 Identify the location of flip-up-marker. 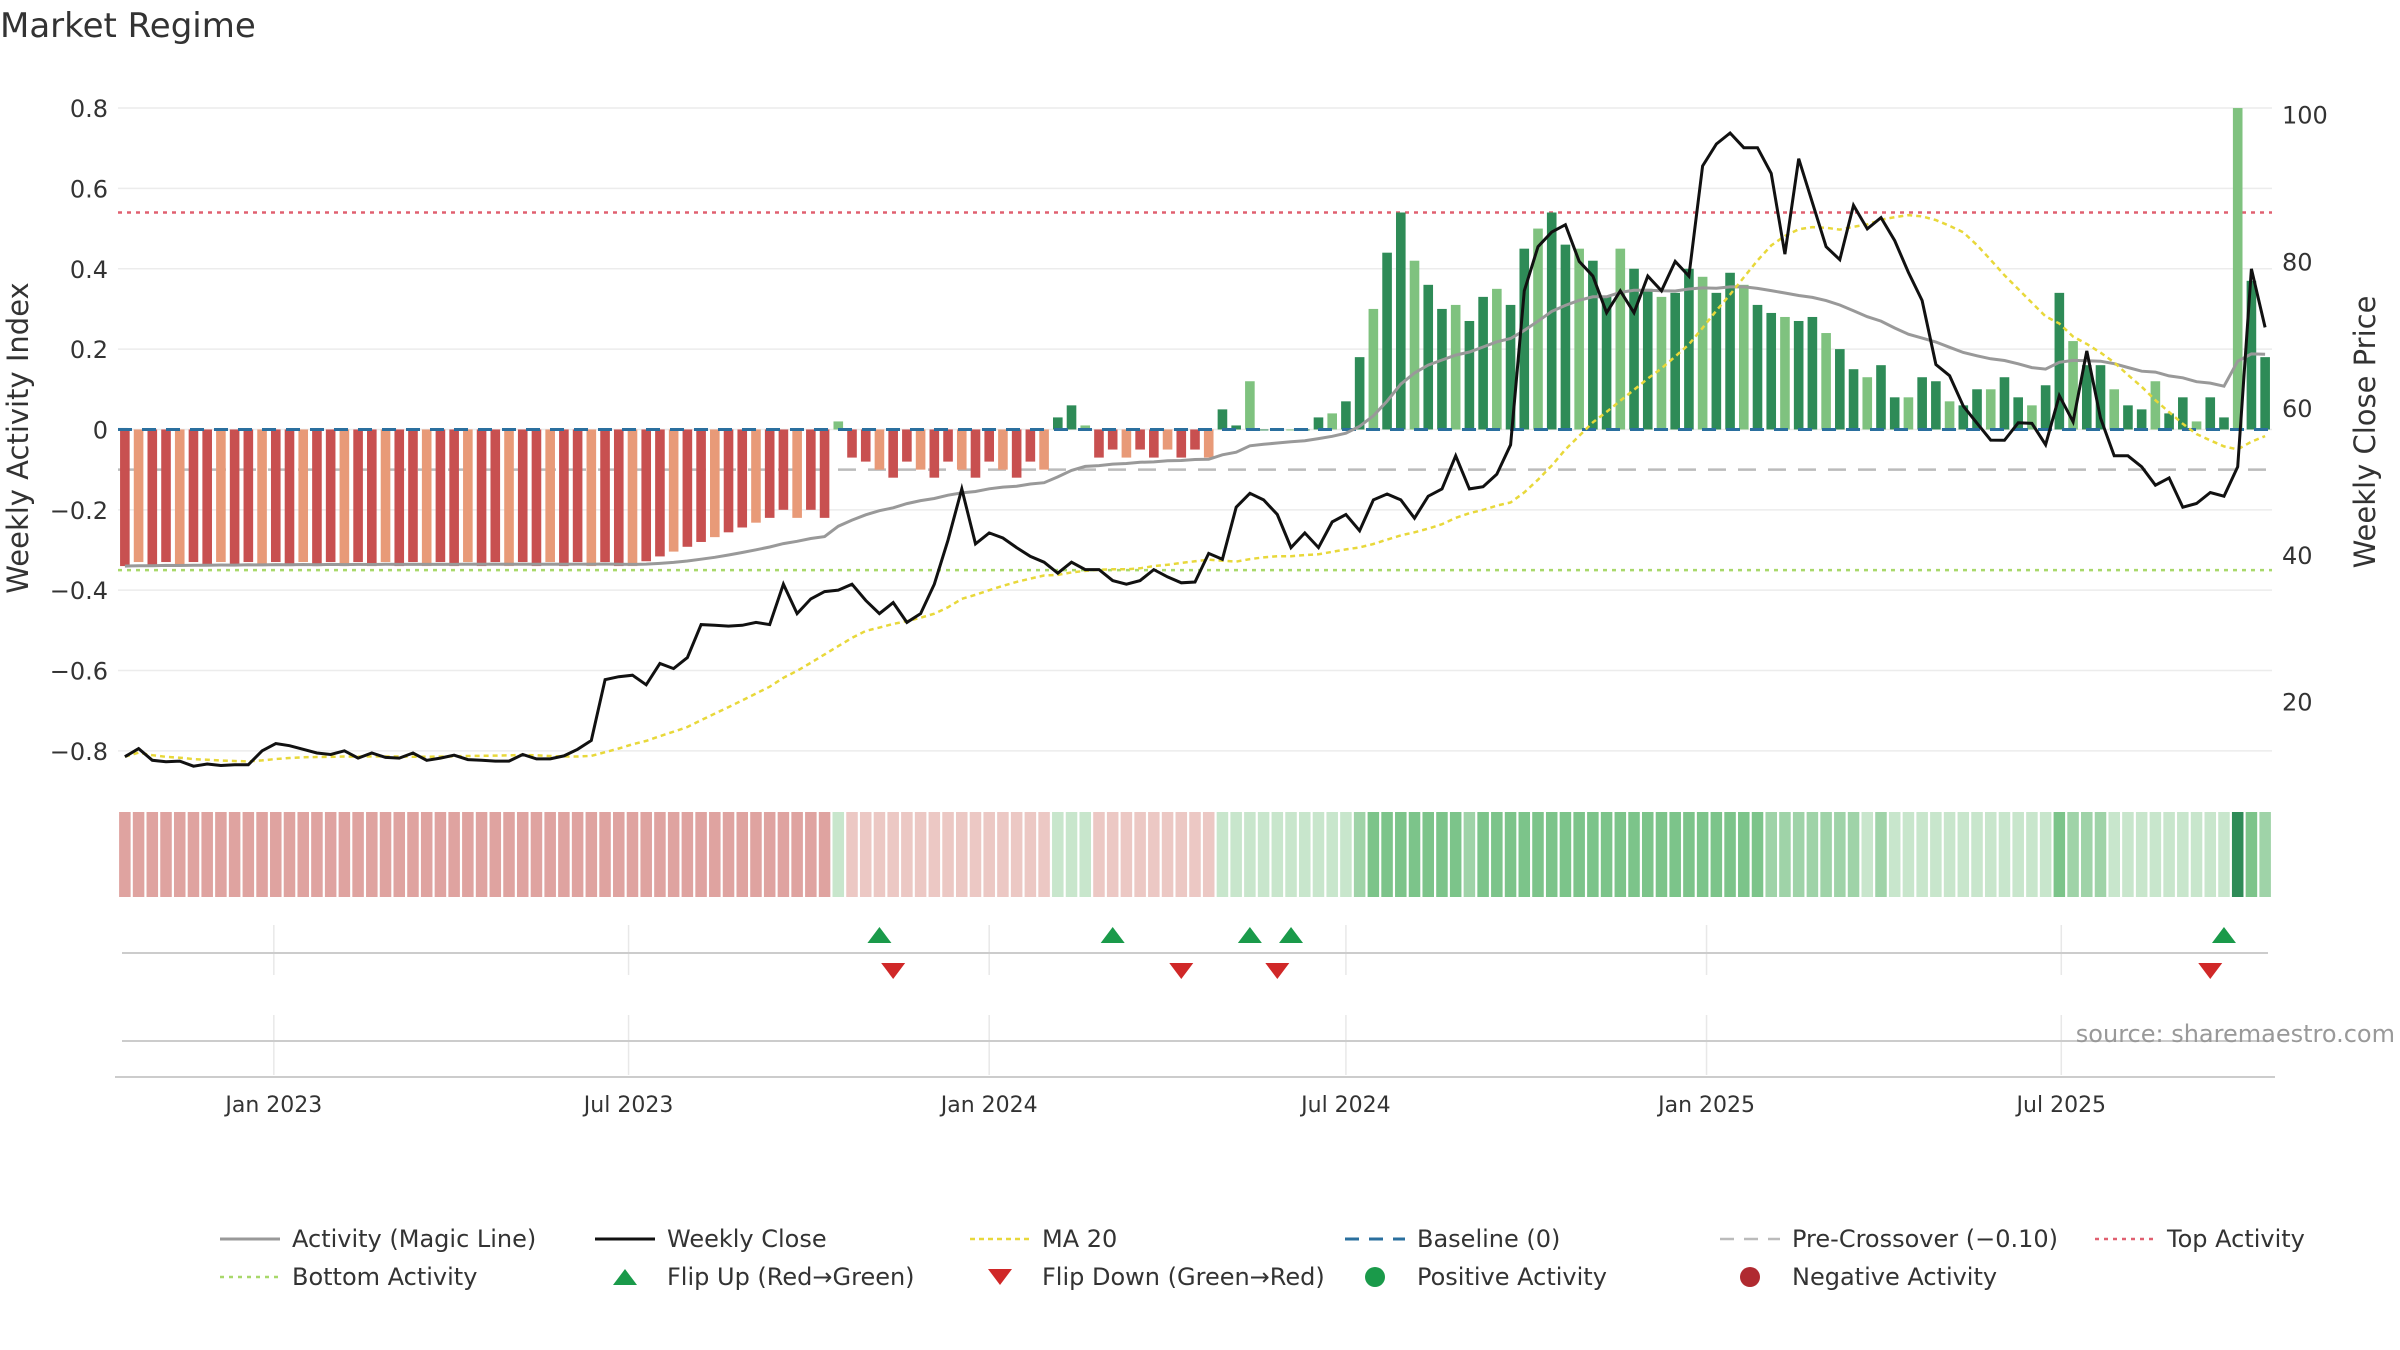
(1112, 935).